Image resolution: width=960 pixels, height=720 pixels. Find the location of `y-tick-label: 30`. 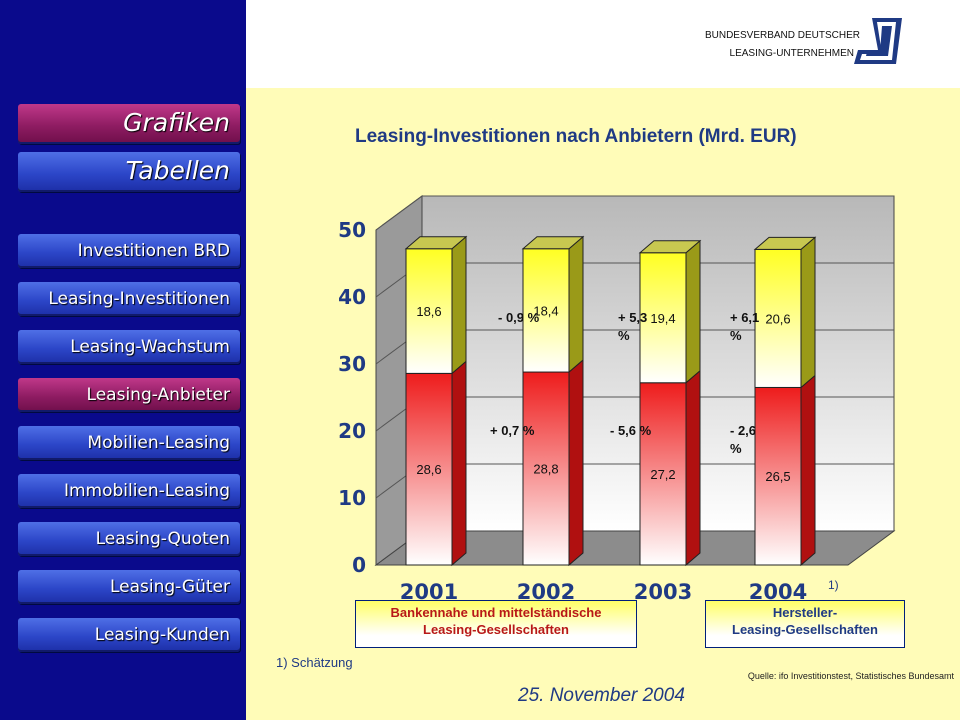

y-tick-label: 30 is located at coordinates (352, 364).